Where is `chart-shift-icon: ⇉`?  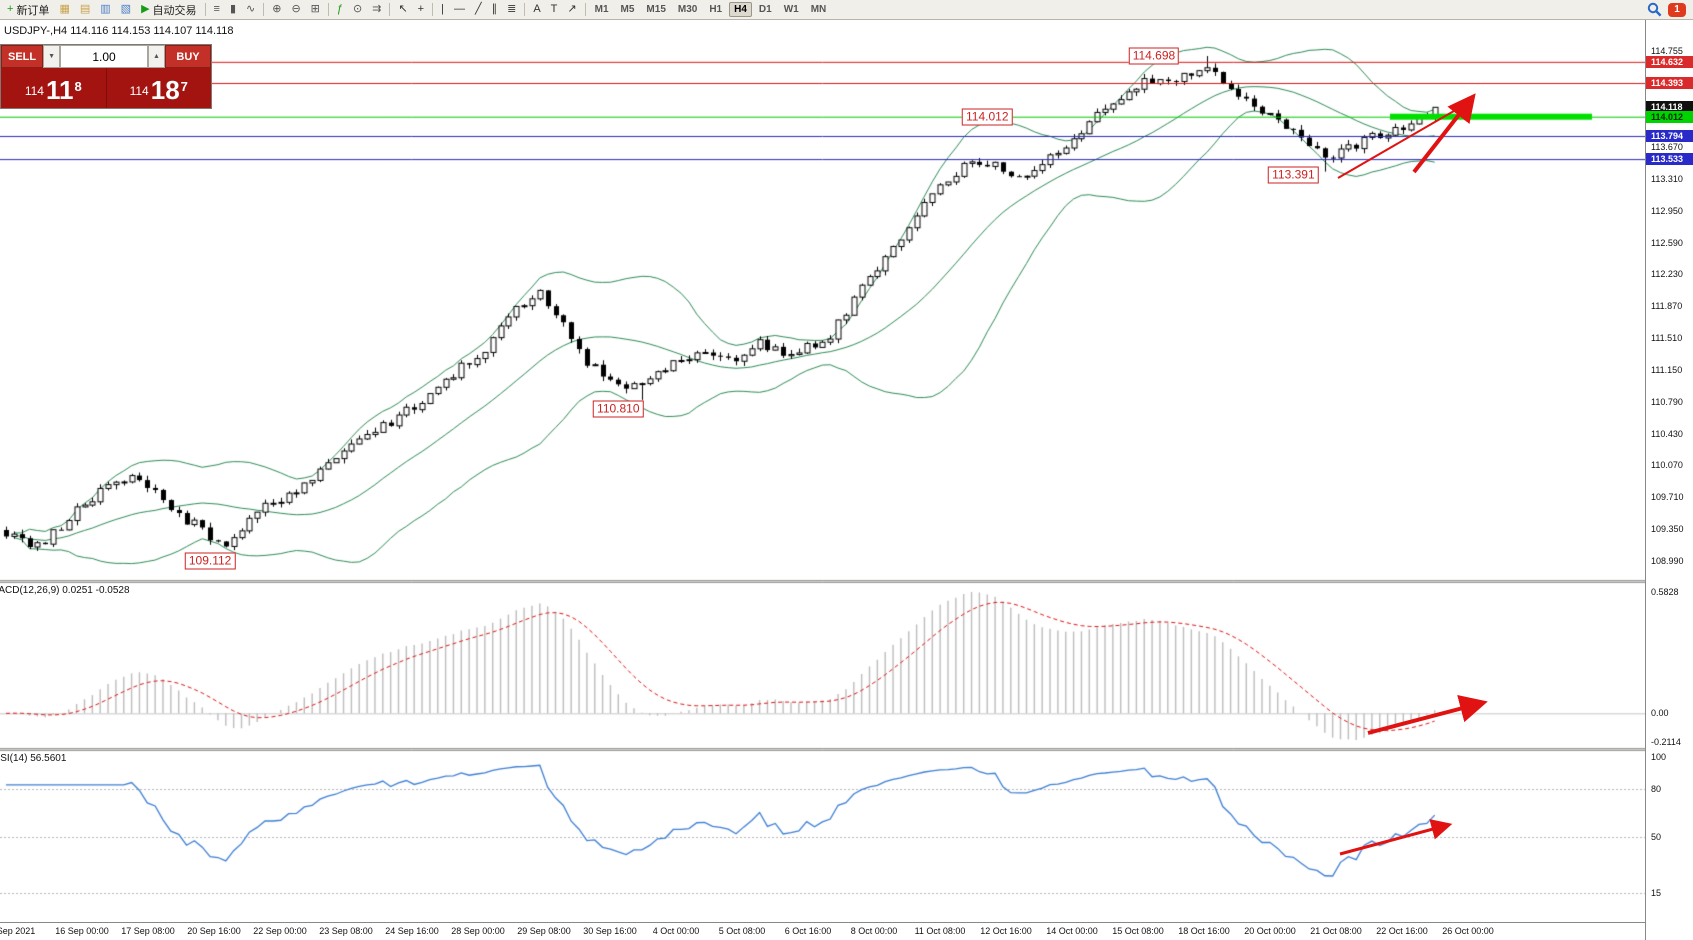
chart-shift-icon: ⇉ is located at coordinates (376, 10).